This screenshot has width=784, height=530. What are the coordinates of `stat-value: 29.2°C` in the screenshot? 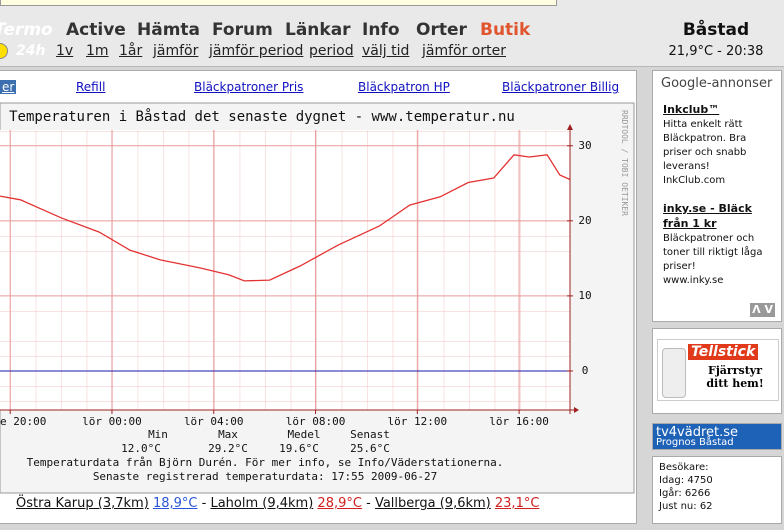 It's located at (228, 448).